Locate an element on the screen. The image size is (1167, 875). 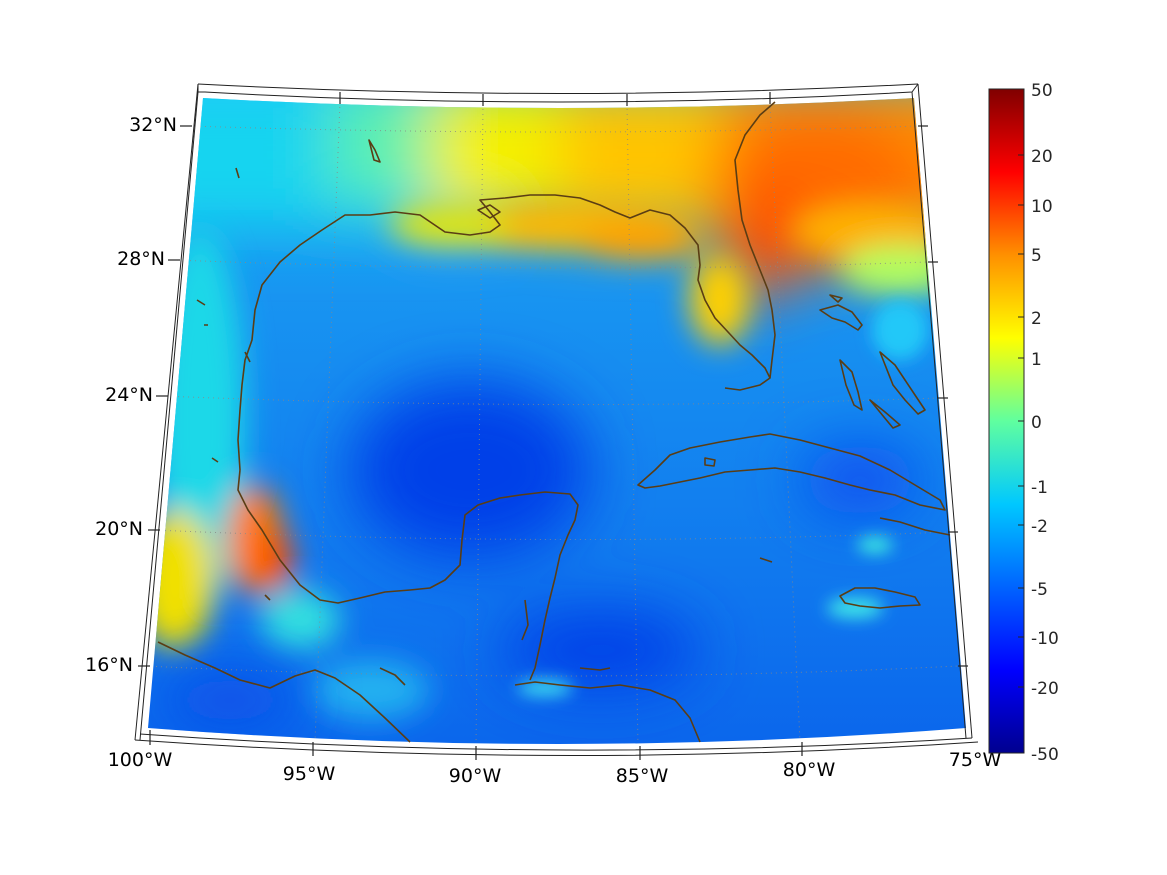
colorbar-label: 0 is located at coordinates (1036, 423).